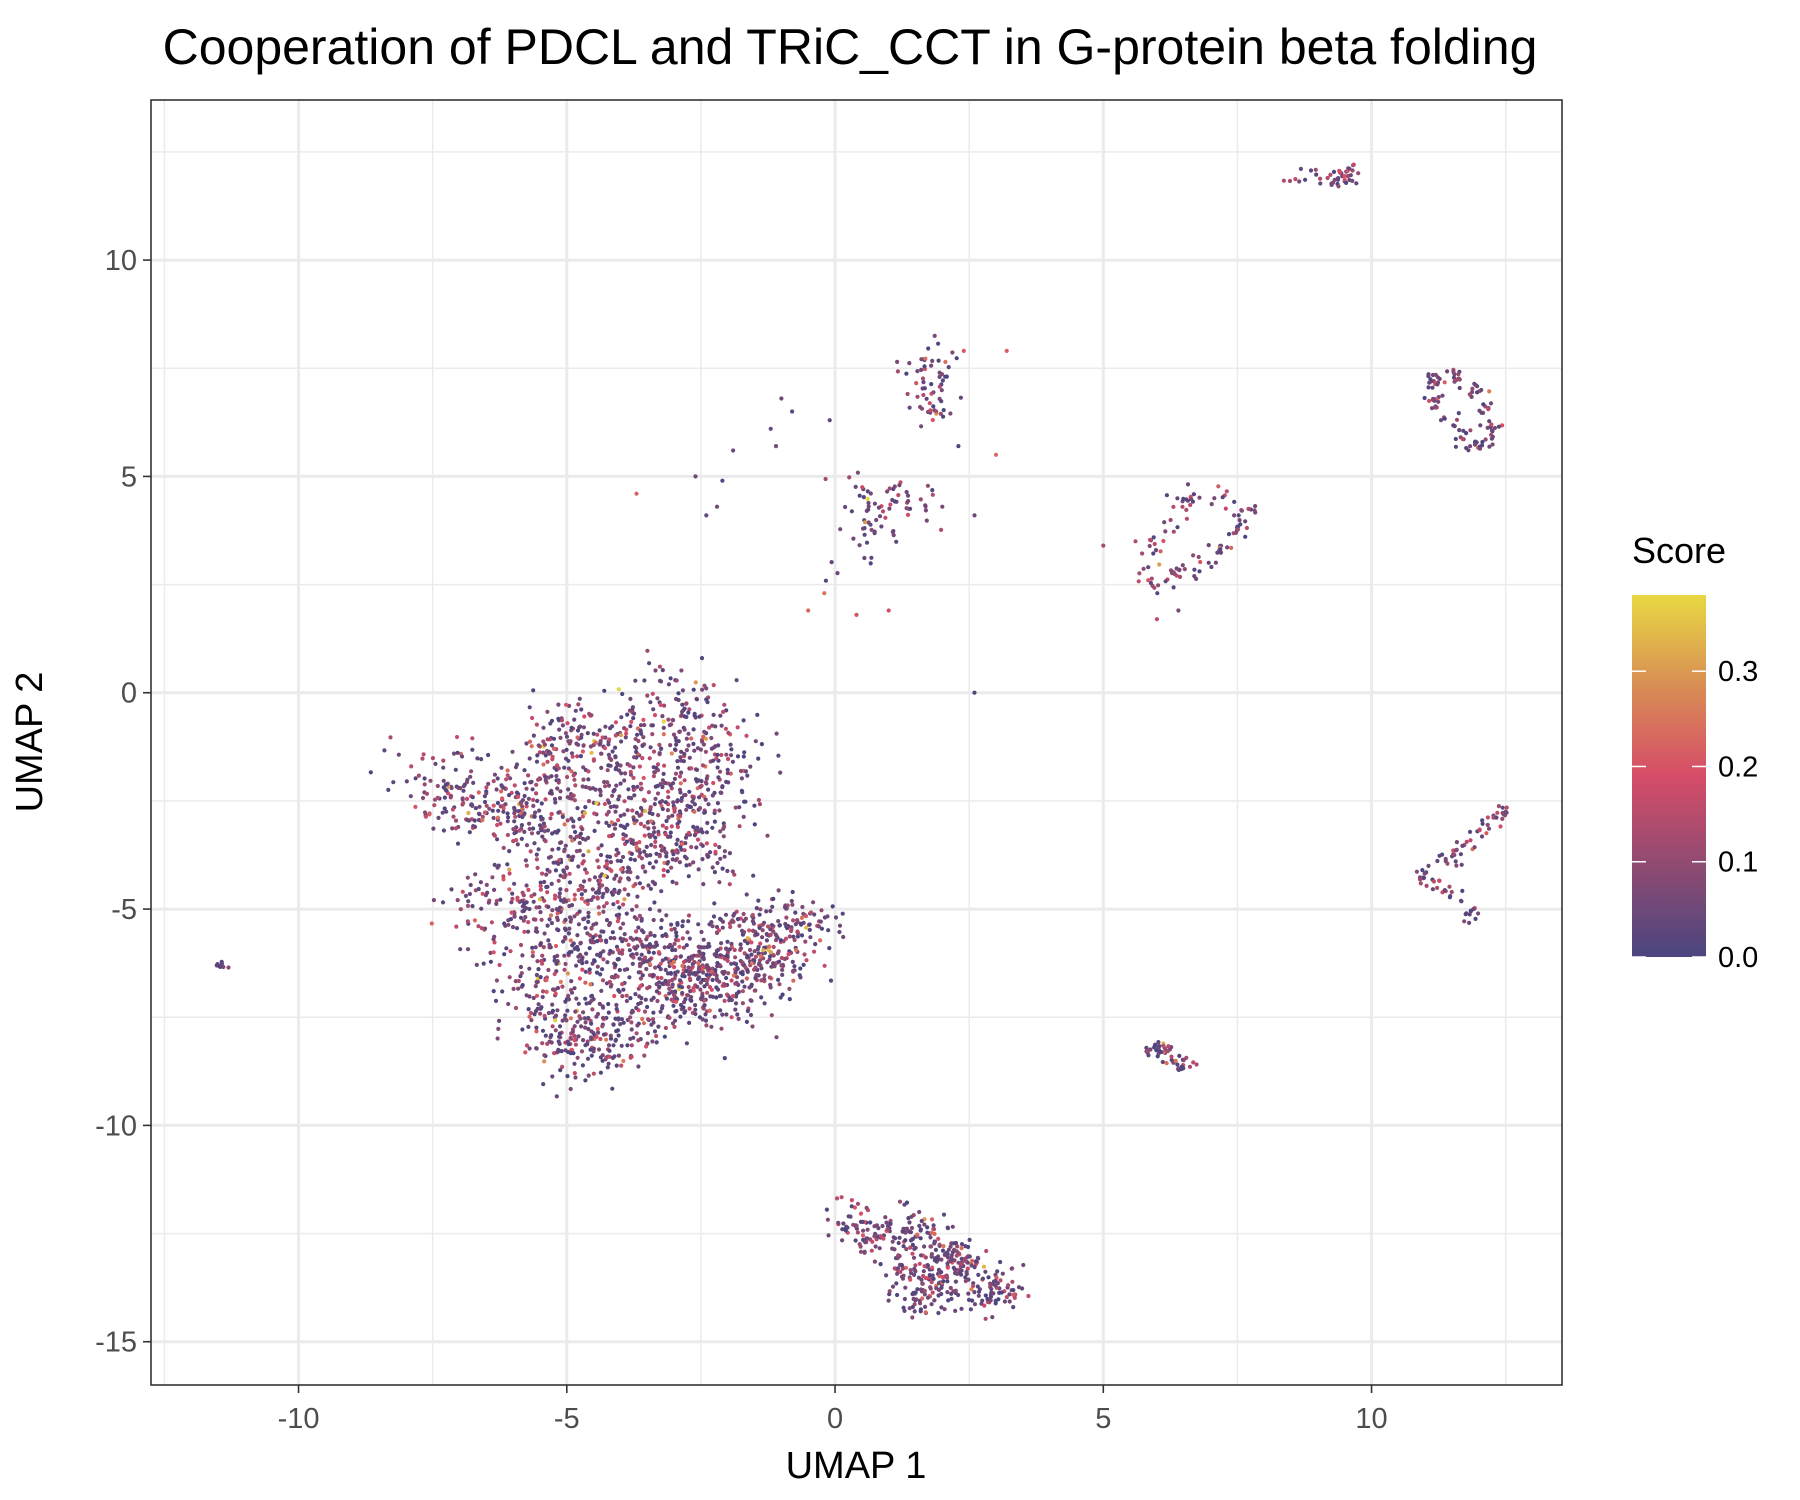  What do you see at coordinates (567, 1419) in the screenshot?
I see `x-tick-label: -5` at bounding box center [567, 1419].